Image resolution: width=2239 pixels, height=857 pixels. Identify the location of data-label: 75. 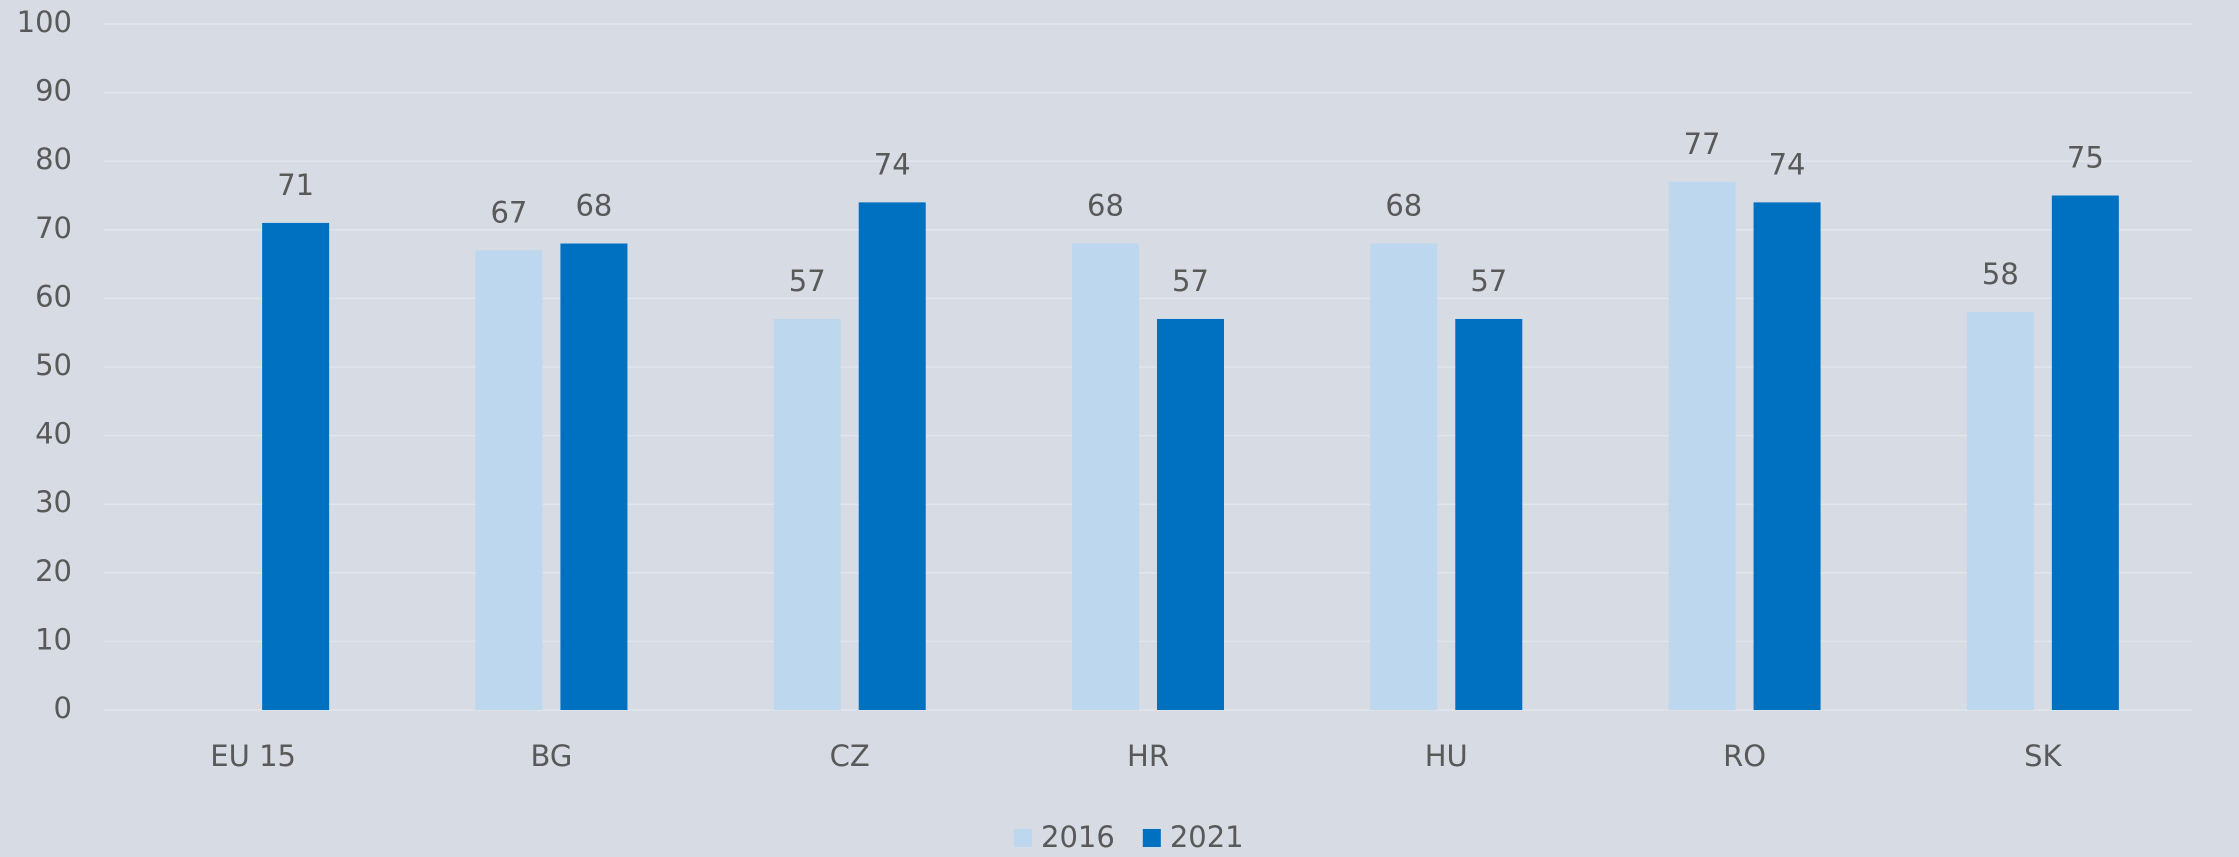
(2085, 158).